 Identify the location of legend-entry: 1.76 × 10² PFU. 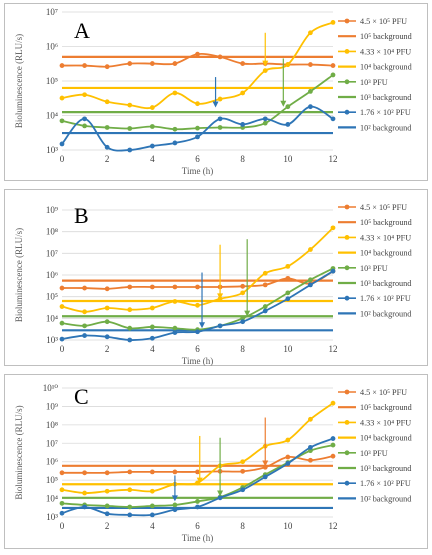
(385, 298).